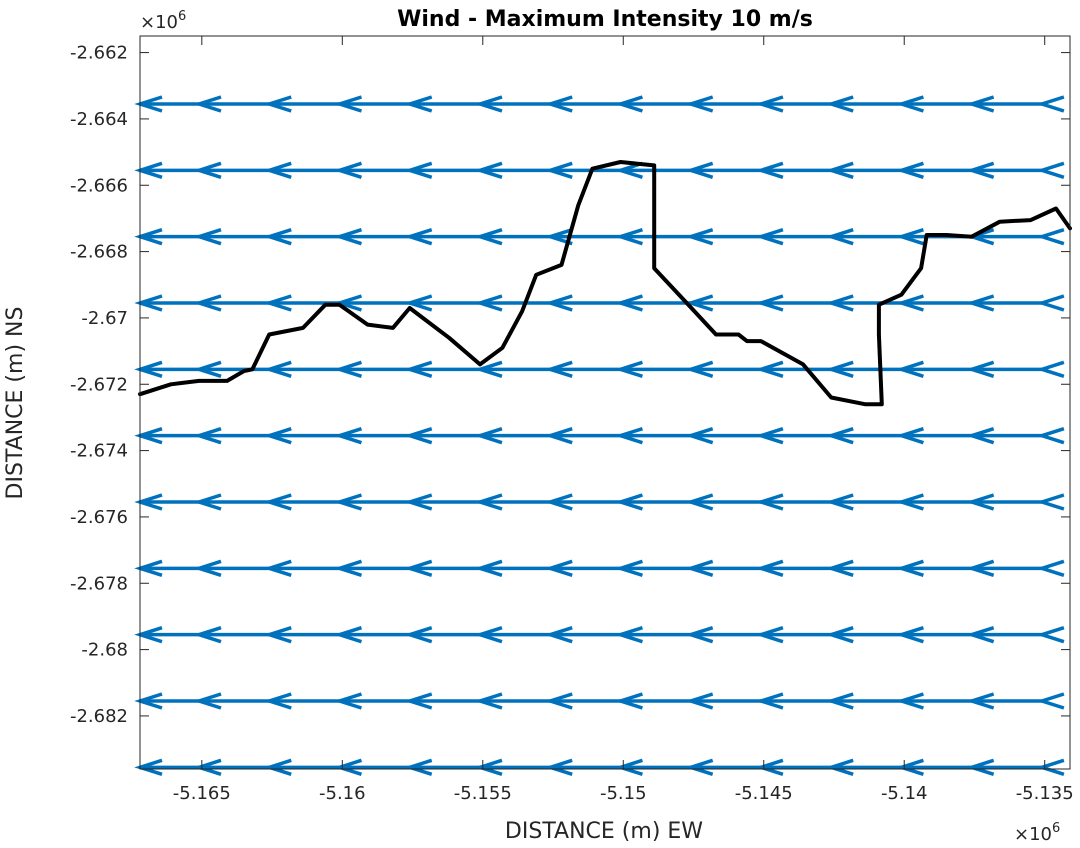 The height and width of the screenshot is (848, 1080). What do you see at coordinates (342, 793) in the screenshot?
I see `x-tick-label: -5.16` at bounding box center [342, 793].